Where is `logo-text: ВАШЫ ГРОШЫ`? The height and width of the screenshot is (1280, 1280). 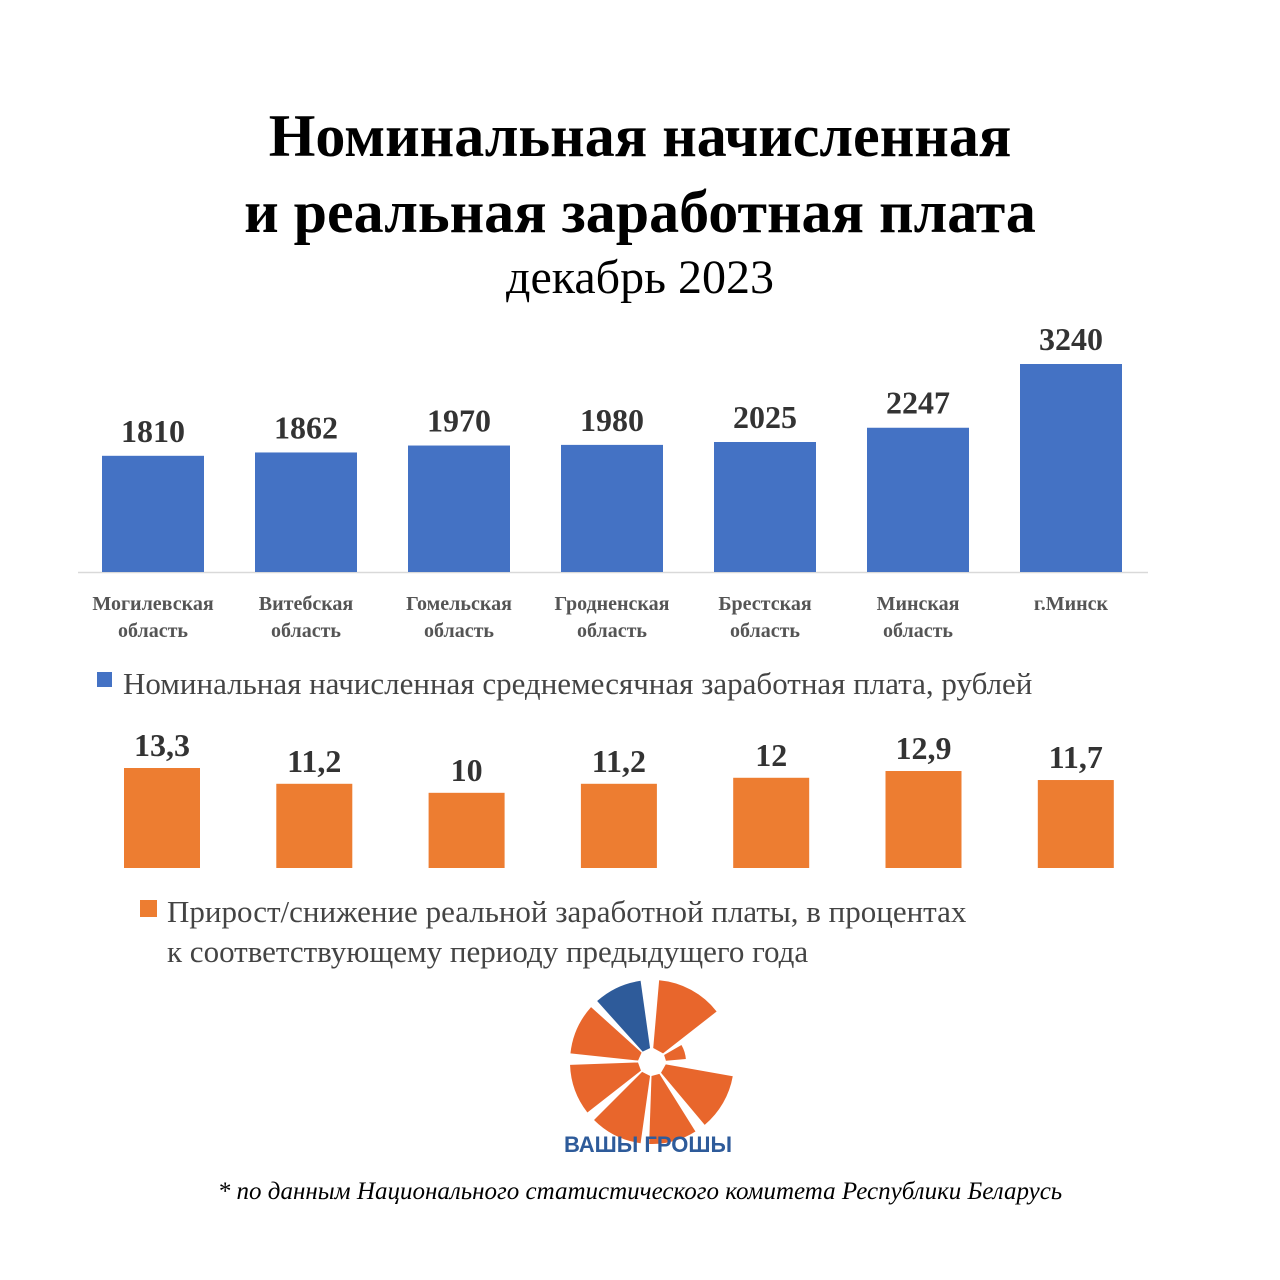 logo-text: ВАШЫ ГРОШЫ is located at coordinates (648, 1144).